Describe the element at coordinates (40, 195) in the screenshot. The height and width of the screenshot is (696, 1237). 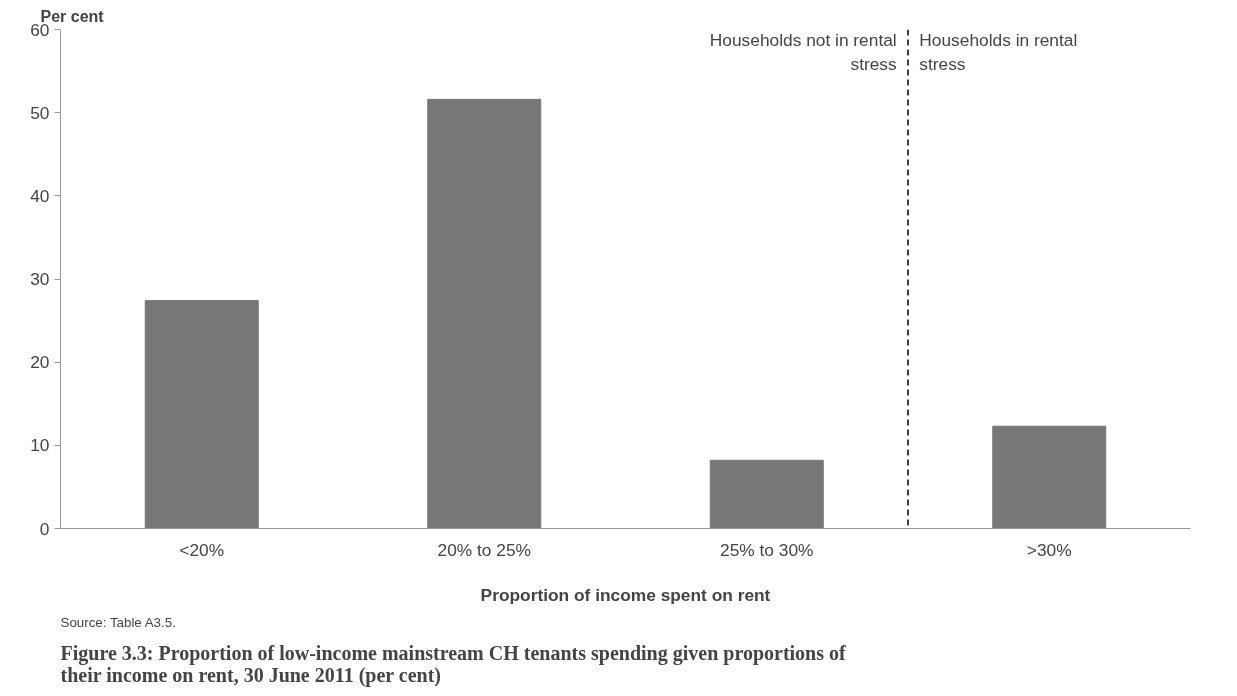
I see `y-tick-label: 40` at that location.